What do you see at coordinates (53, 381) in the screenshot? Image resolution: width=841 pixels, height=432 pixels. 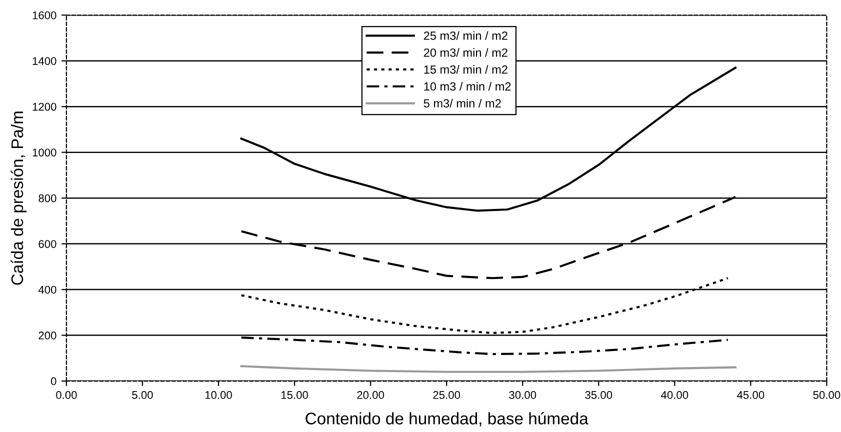 I see `y-tick-label: 0` at bounding box center [53, 381].